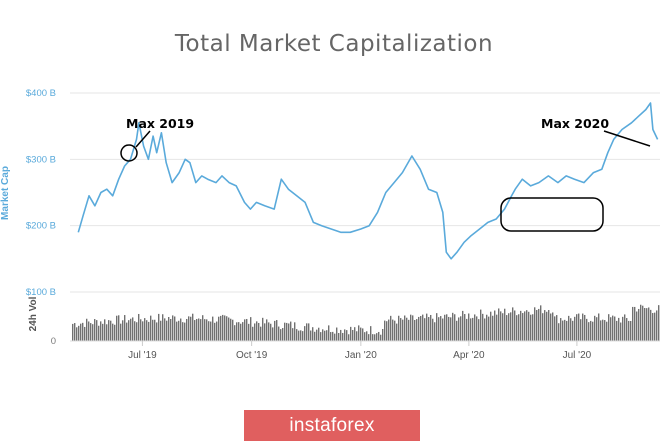  Describe the element at coordinates (41, 93) in the screenshot. I see `y-tick-label: $400 B` at that location.